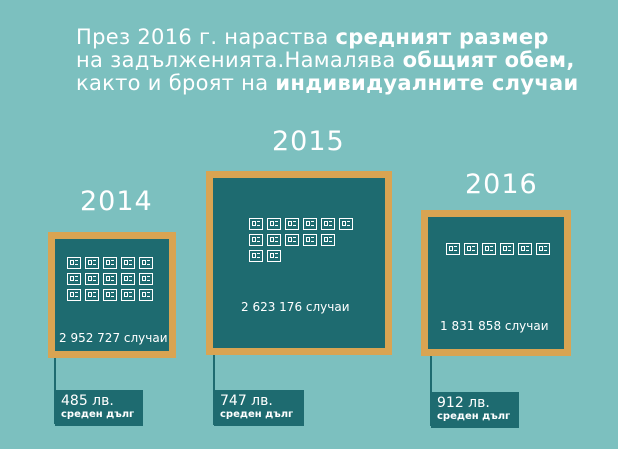 The height and width of the screenshot is (449, 618). What do you see at coordinates (488, 60) in the screenshot?
I see `headline-emphasis: общият обем,` at bounding box center [488, 60].